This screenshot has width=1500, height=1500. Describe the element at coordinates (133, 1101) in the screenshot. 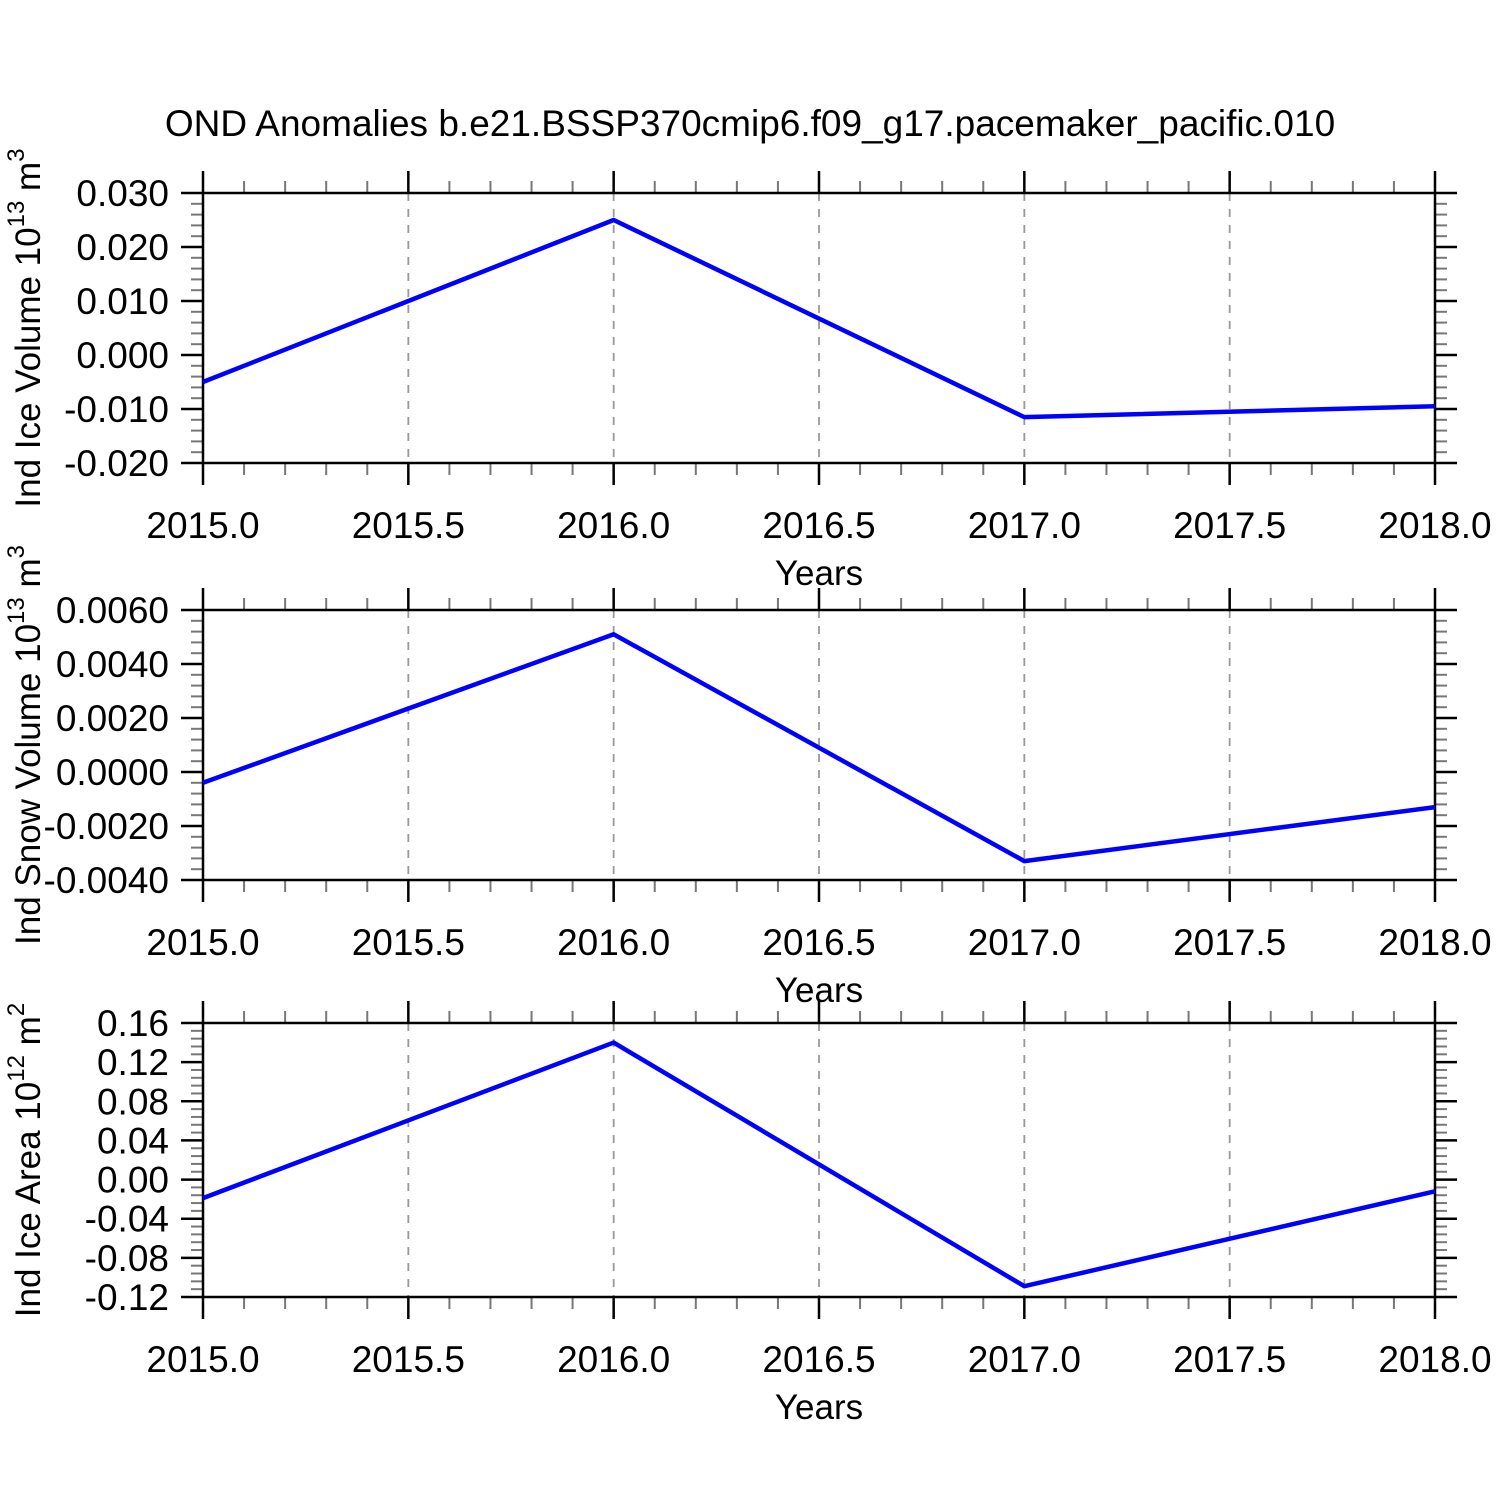

I see `y-tick-label: 0.08` at that location.